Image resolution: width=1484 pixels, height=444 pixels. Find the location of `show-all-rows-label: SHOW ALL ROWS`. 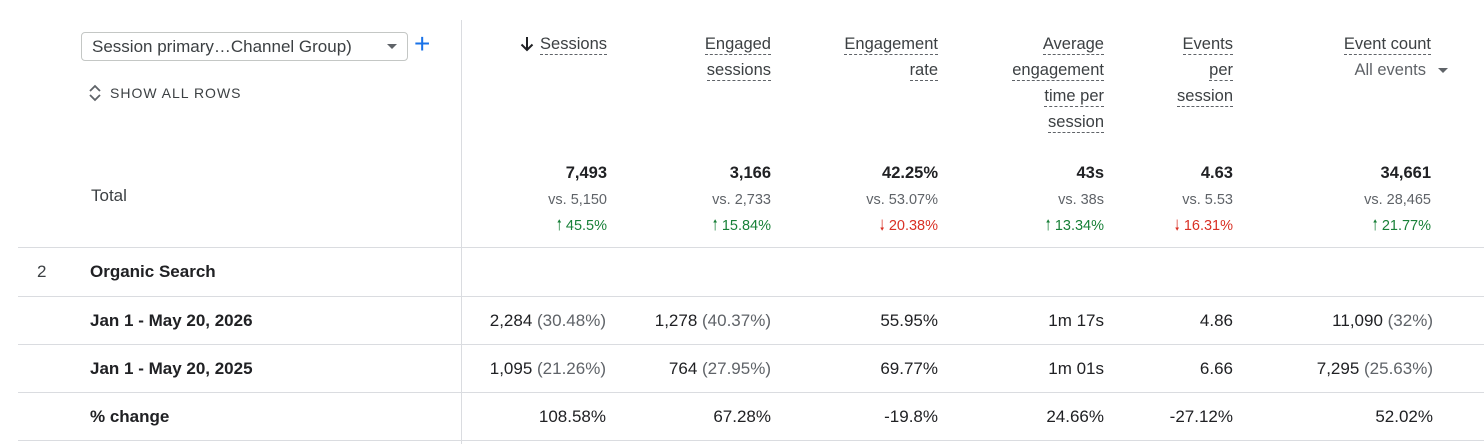

show-all-rows-label: SHOW ALL ROWS is located at coordinates (176, 93).